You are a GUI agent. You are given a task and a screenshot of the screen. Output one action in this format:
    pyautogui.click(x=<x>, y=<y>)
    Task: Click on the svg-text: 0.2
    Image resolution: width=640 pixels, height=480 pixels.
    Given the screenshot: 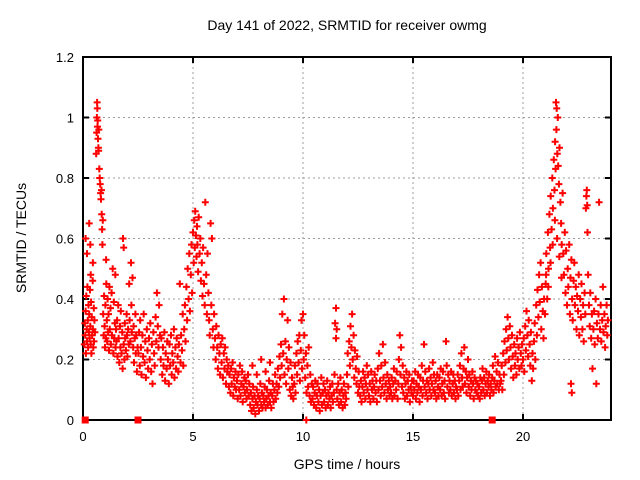 What is the action you would take?
    pyautogui.click(x=65, y=360)
    